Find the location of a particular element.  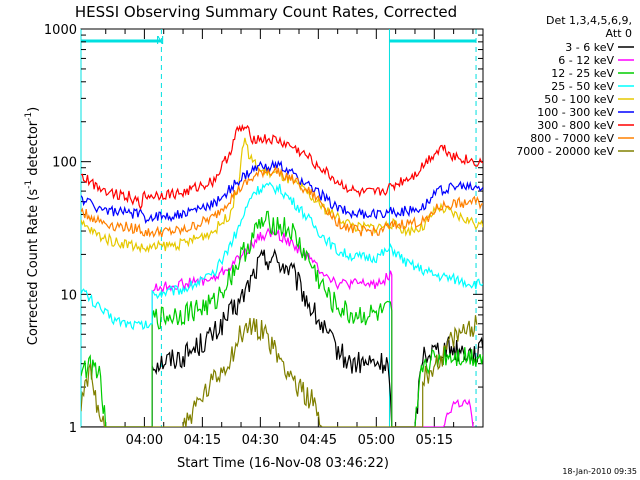

timestamp: 18-Jan-2010 09:35 is located at coordinates (599, 471).